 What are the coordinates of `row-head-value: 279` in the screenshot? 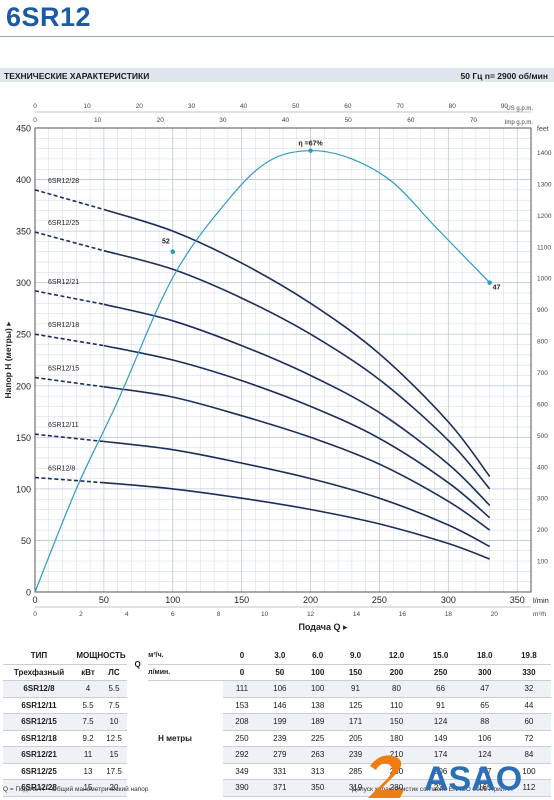 It's located at (279, 755).